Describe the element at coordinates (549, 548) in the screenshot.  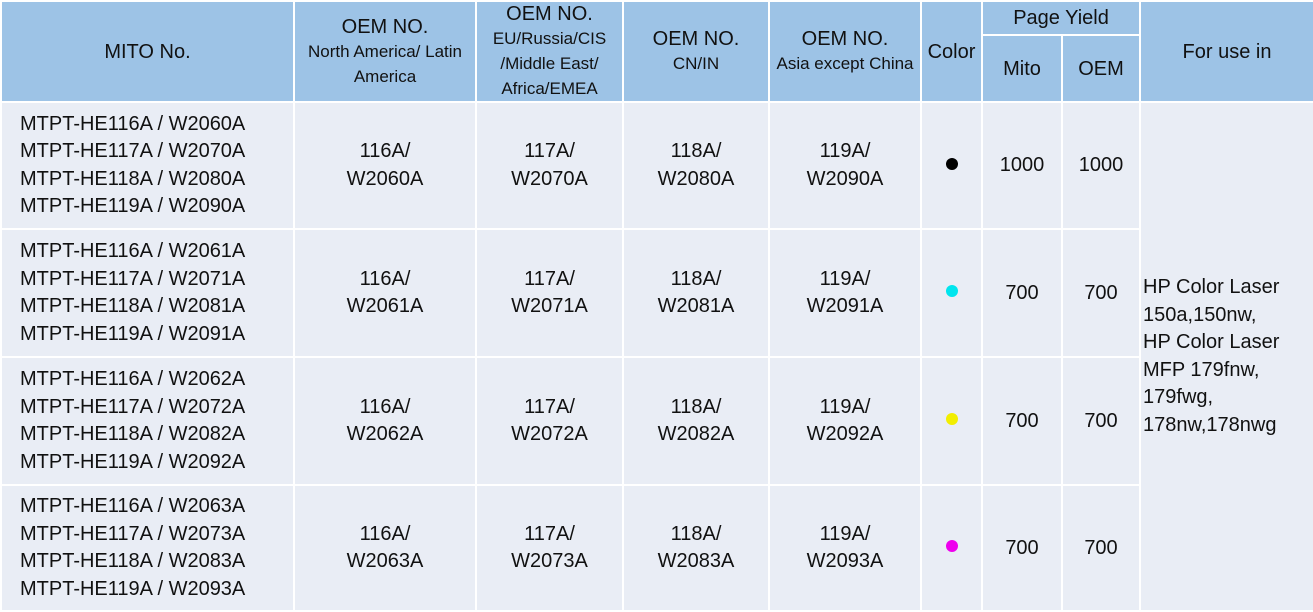
I see `oem-eu-cell: 117A/ W2073A` at that location.